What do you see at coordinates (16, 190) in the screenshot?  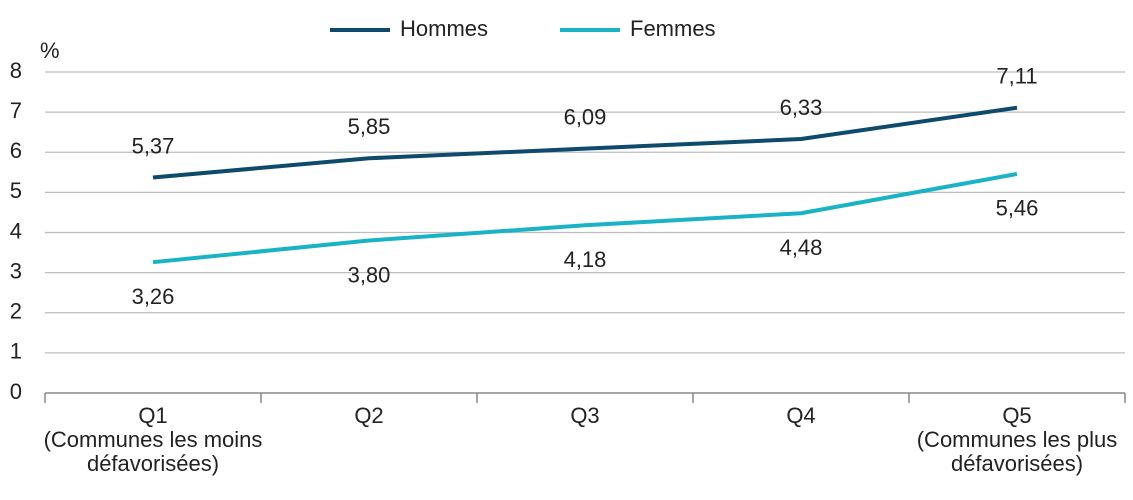 I see `y-tick-label: 5` at bounding box center [16, 190].